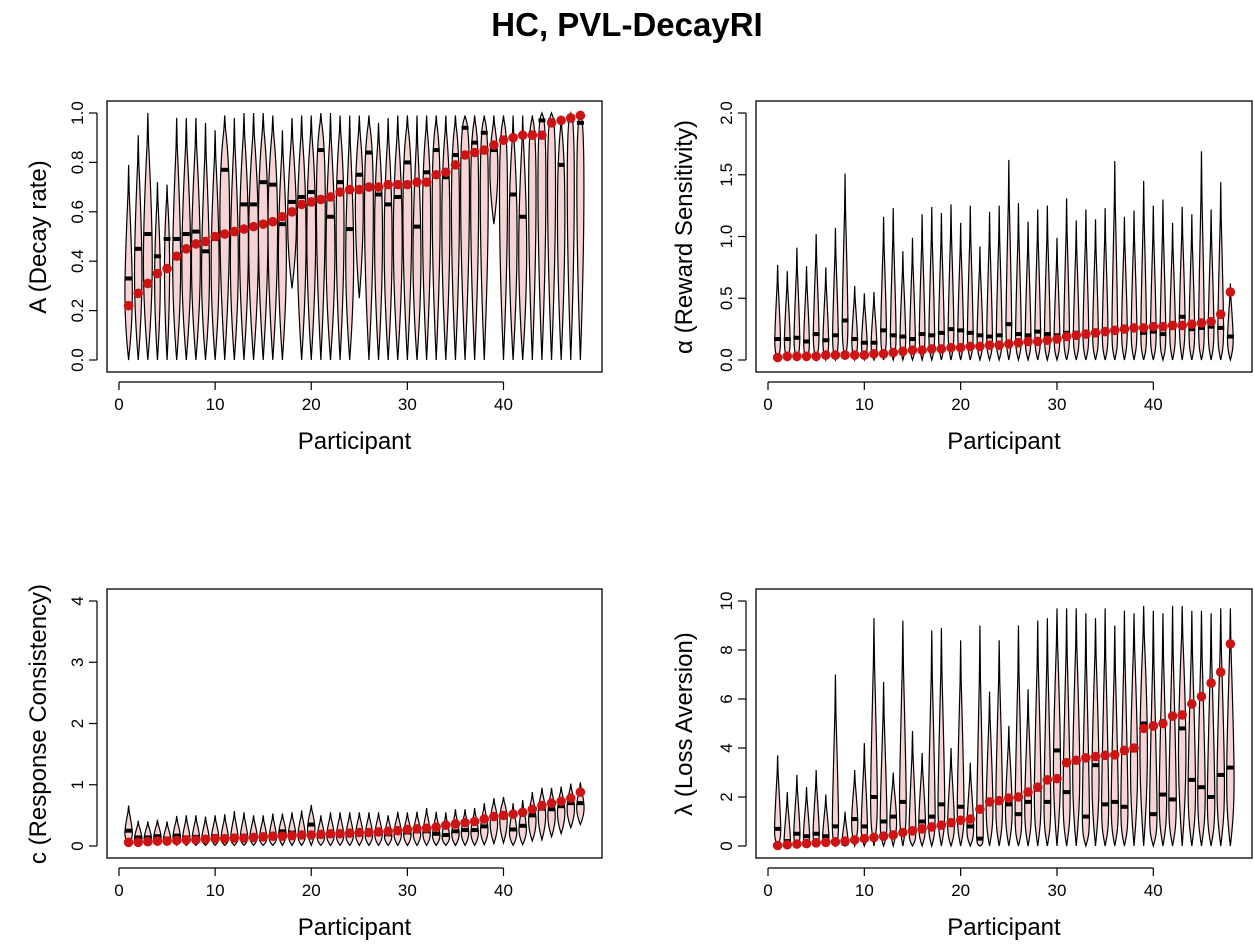 This screenshot has width=1254, height=946. I want to click on x-tick-label: 30, so click(407, 404).